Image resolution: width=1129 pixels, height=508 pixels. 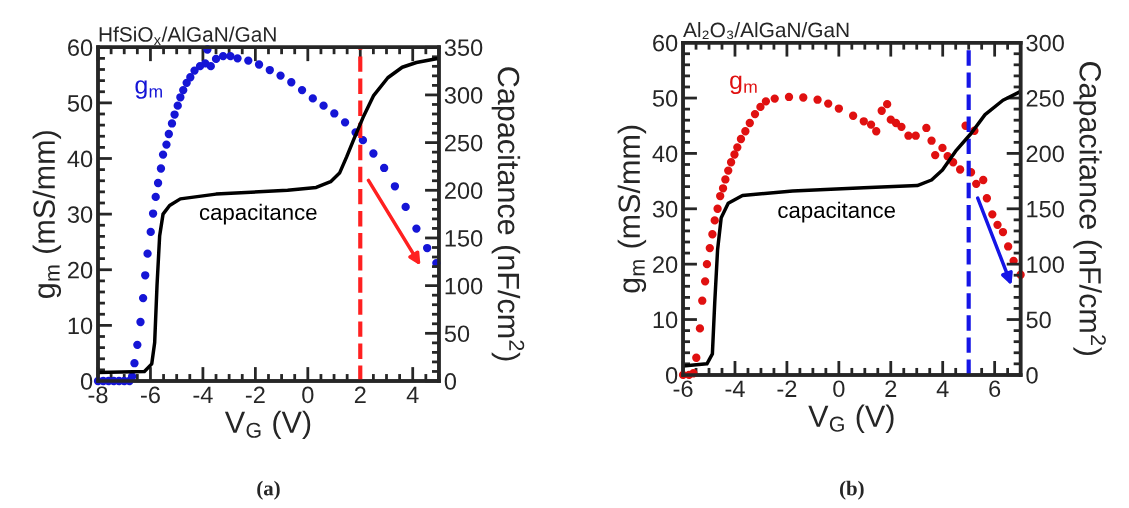 I want to click on text: (a), so click(x=268, y=490).